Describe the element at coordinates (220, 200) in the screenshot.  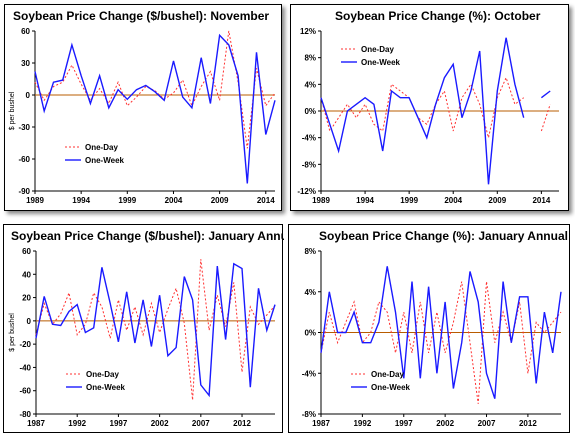
I see `chart-1-x-tick-label: 2009` at that location.